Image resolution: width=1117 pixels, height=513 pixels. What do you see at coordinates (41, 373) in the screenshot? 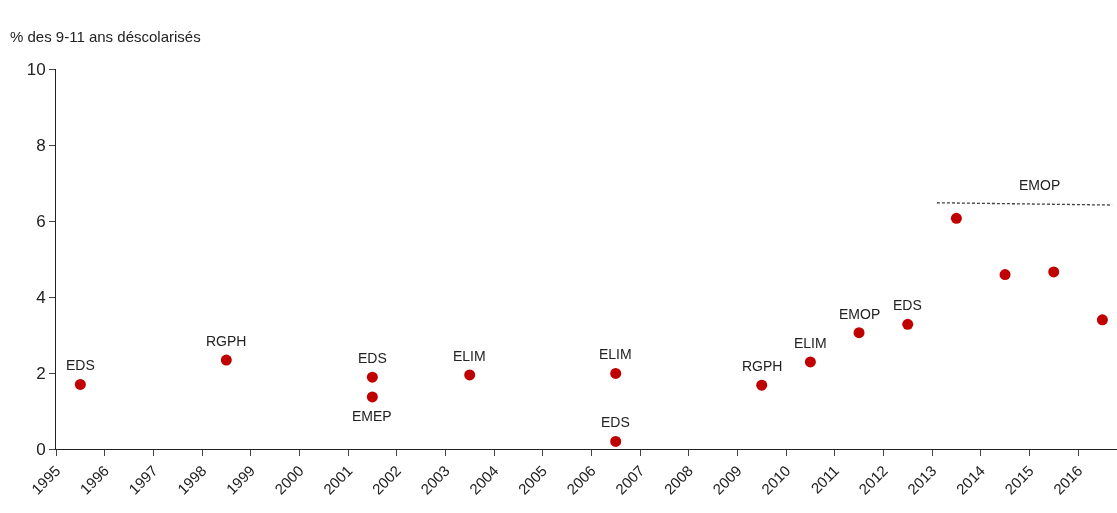
I see `y-tick-label: 2` at bounding box center [41, 373].